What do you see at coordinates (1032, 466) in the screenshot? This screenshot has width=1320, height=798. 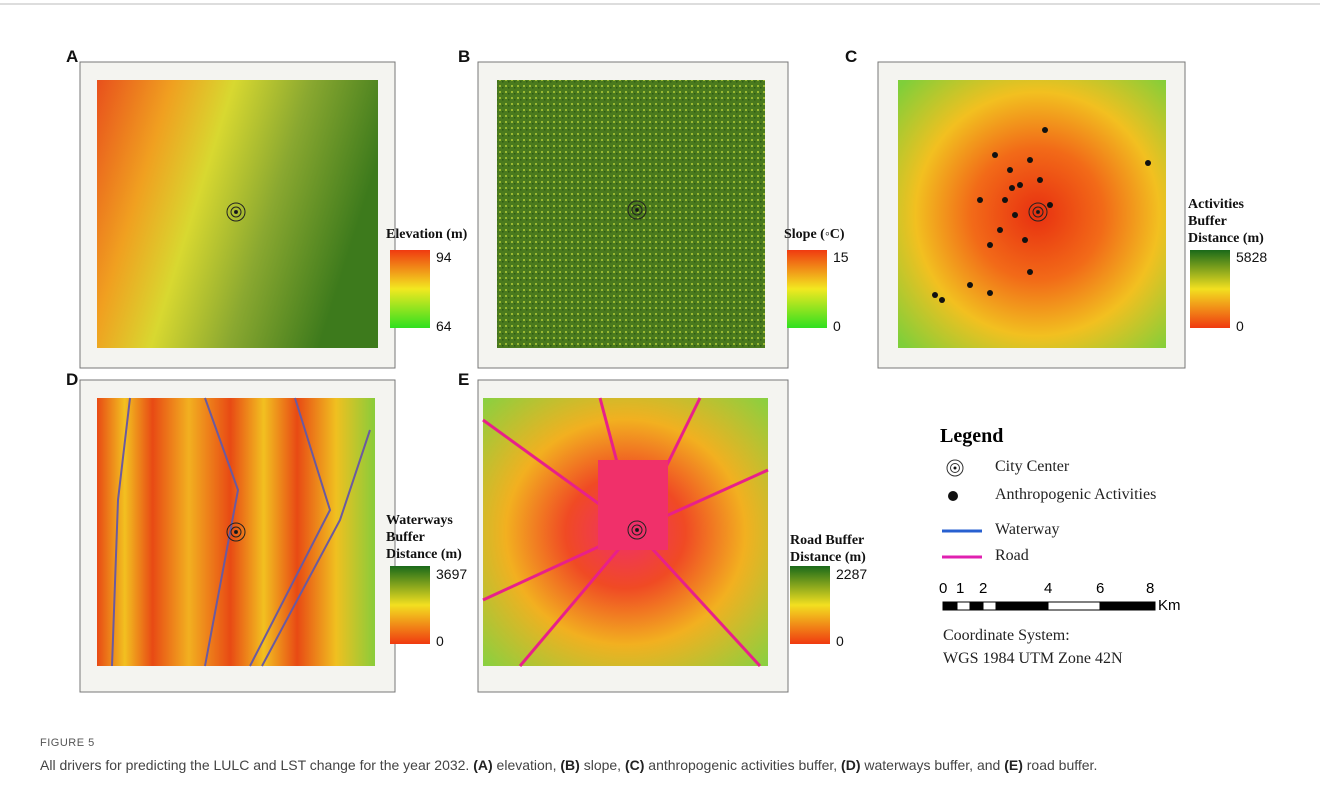 I see `legend-item: City Center` at bounding box center [1032, 466].